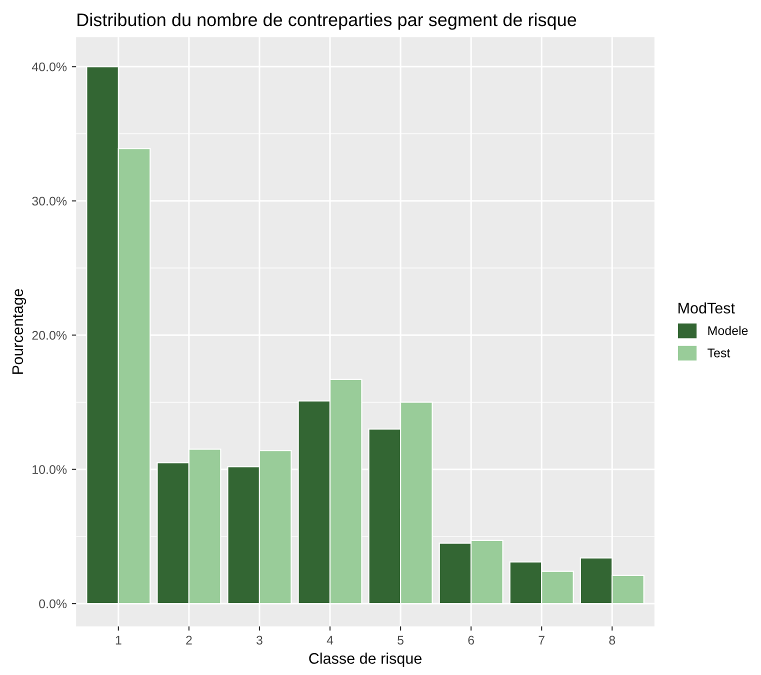 The width and height of the screenshot is (761, 675). What do you see at coordinates (119, 640) in the screenshot?
I see `x-tick-label: 1` at bounding box center [119, 640].